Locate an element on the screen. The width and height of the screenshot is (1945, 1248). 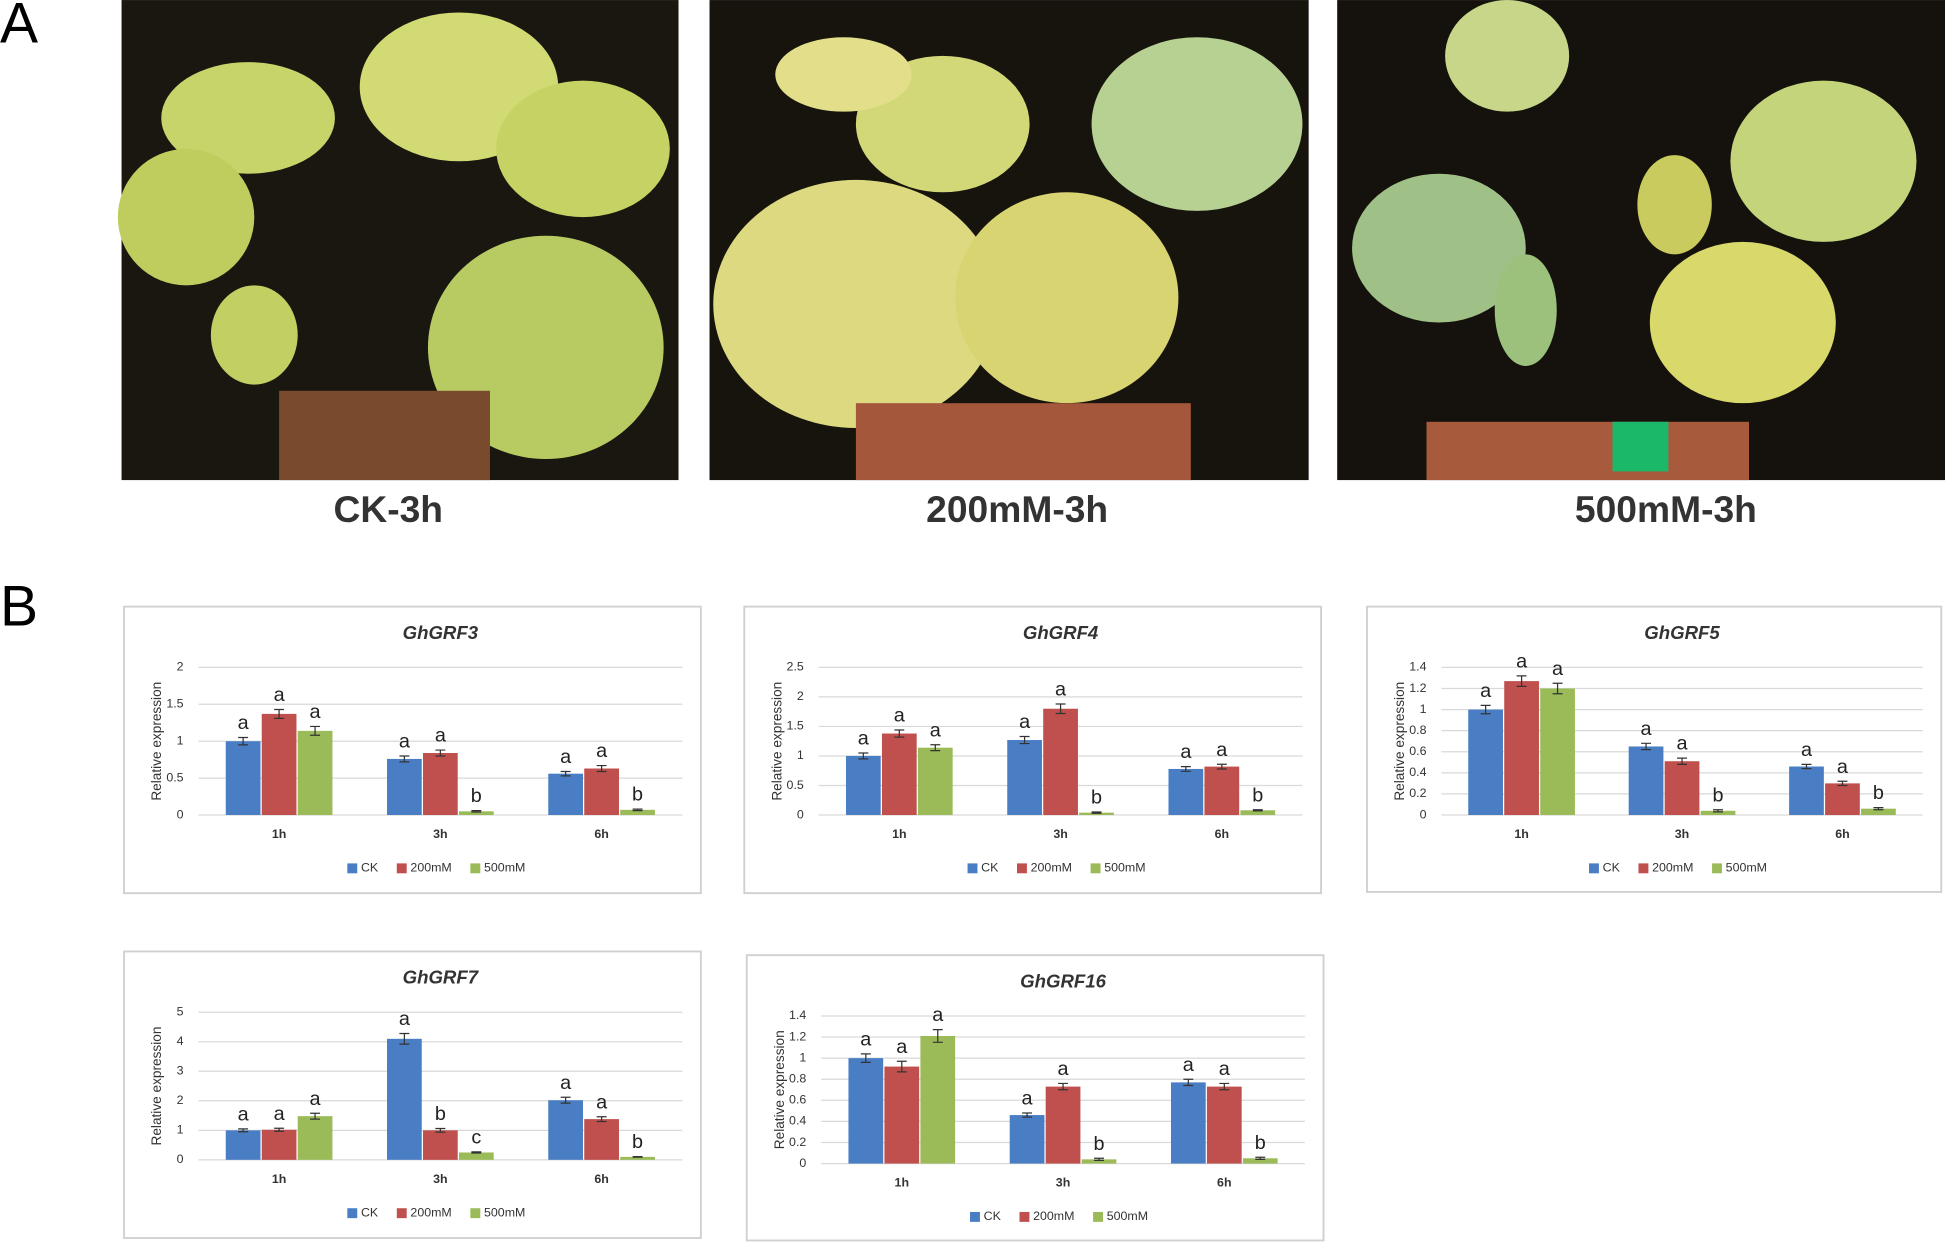
chart-title: GhGRF7 is located at coordinates (441, 977).